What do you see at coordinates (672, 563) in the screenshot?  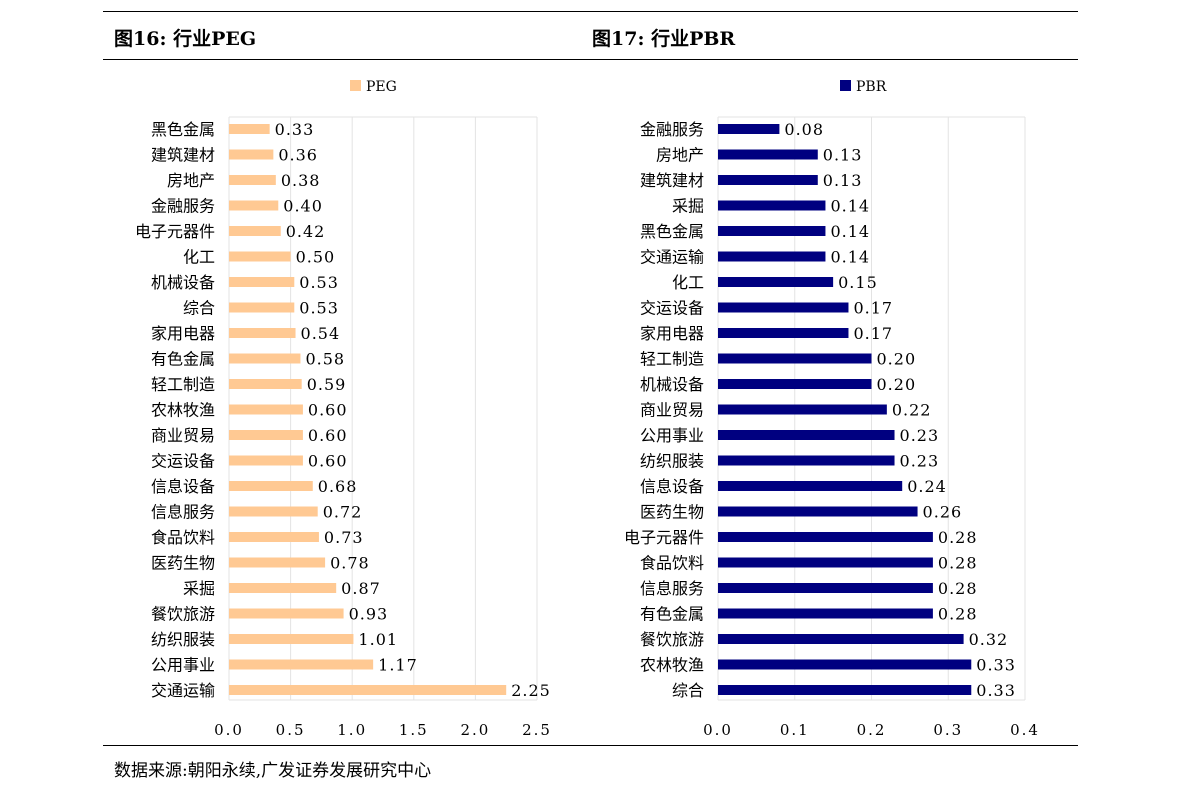 I see `pbr-category-label: 食品饮料` at bounding box center [672, 563].